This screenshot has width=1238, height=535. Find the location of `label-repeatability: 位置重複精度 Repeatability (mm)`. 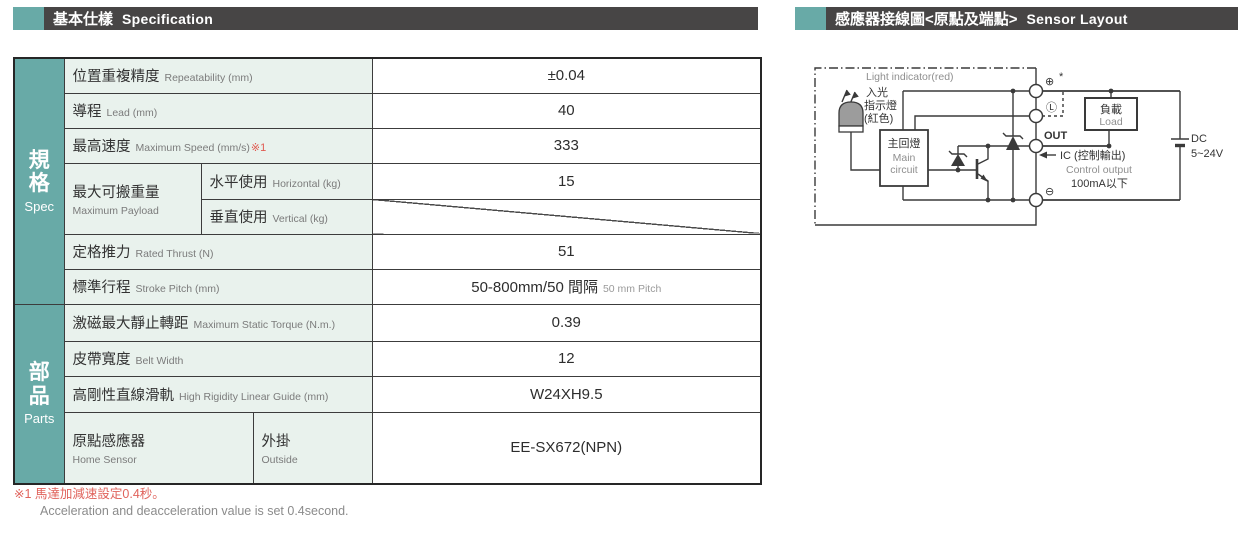

label-repeatability: 位置重複精度 Repeatability (mm) is located at coordinates (218, 75).